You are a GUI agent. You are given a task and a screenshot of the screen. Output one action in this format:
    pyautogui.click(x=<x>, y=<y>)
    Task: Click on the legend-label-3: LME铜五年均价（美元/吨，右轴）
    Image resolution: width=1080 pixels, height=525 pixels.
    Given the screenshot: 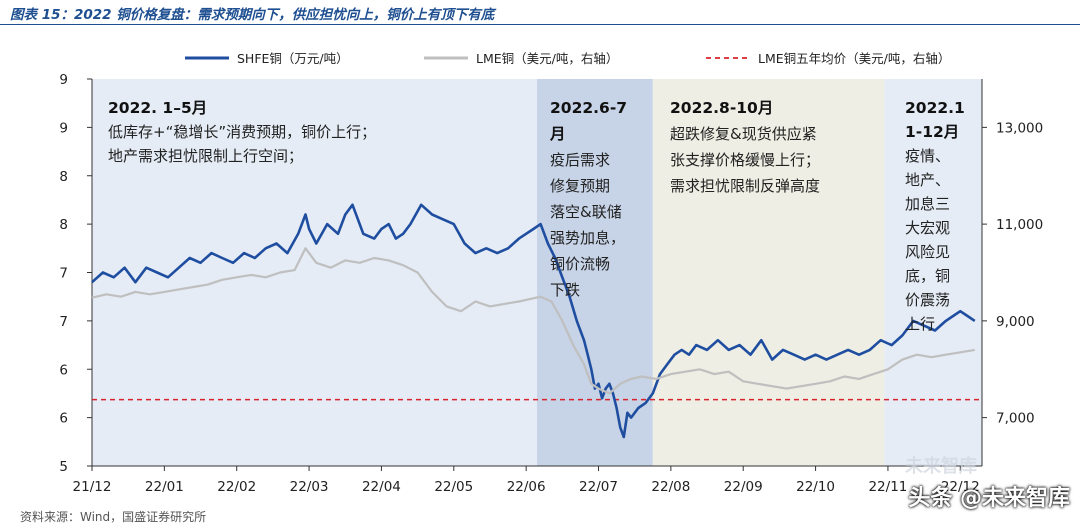 What is the action you would take?
    pyautogui.click(x=854, y=58)
    